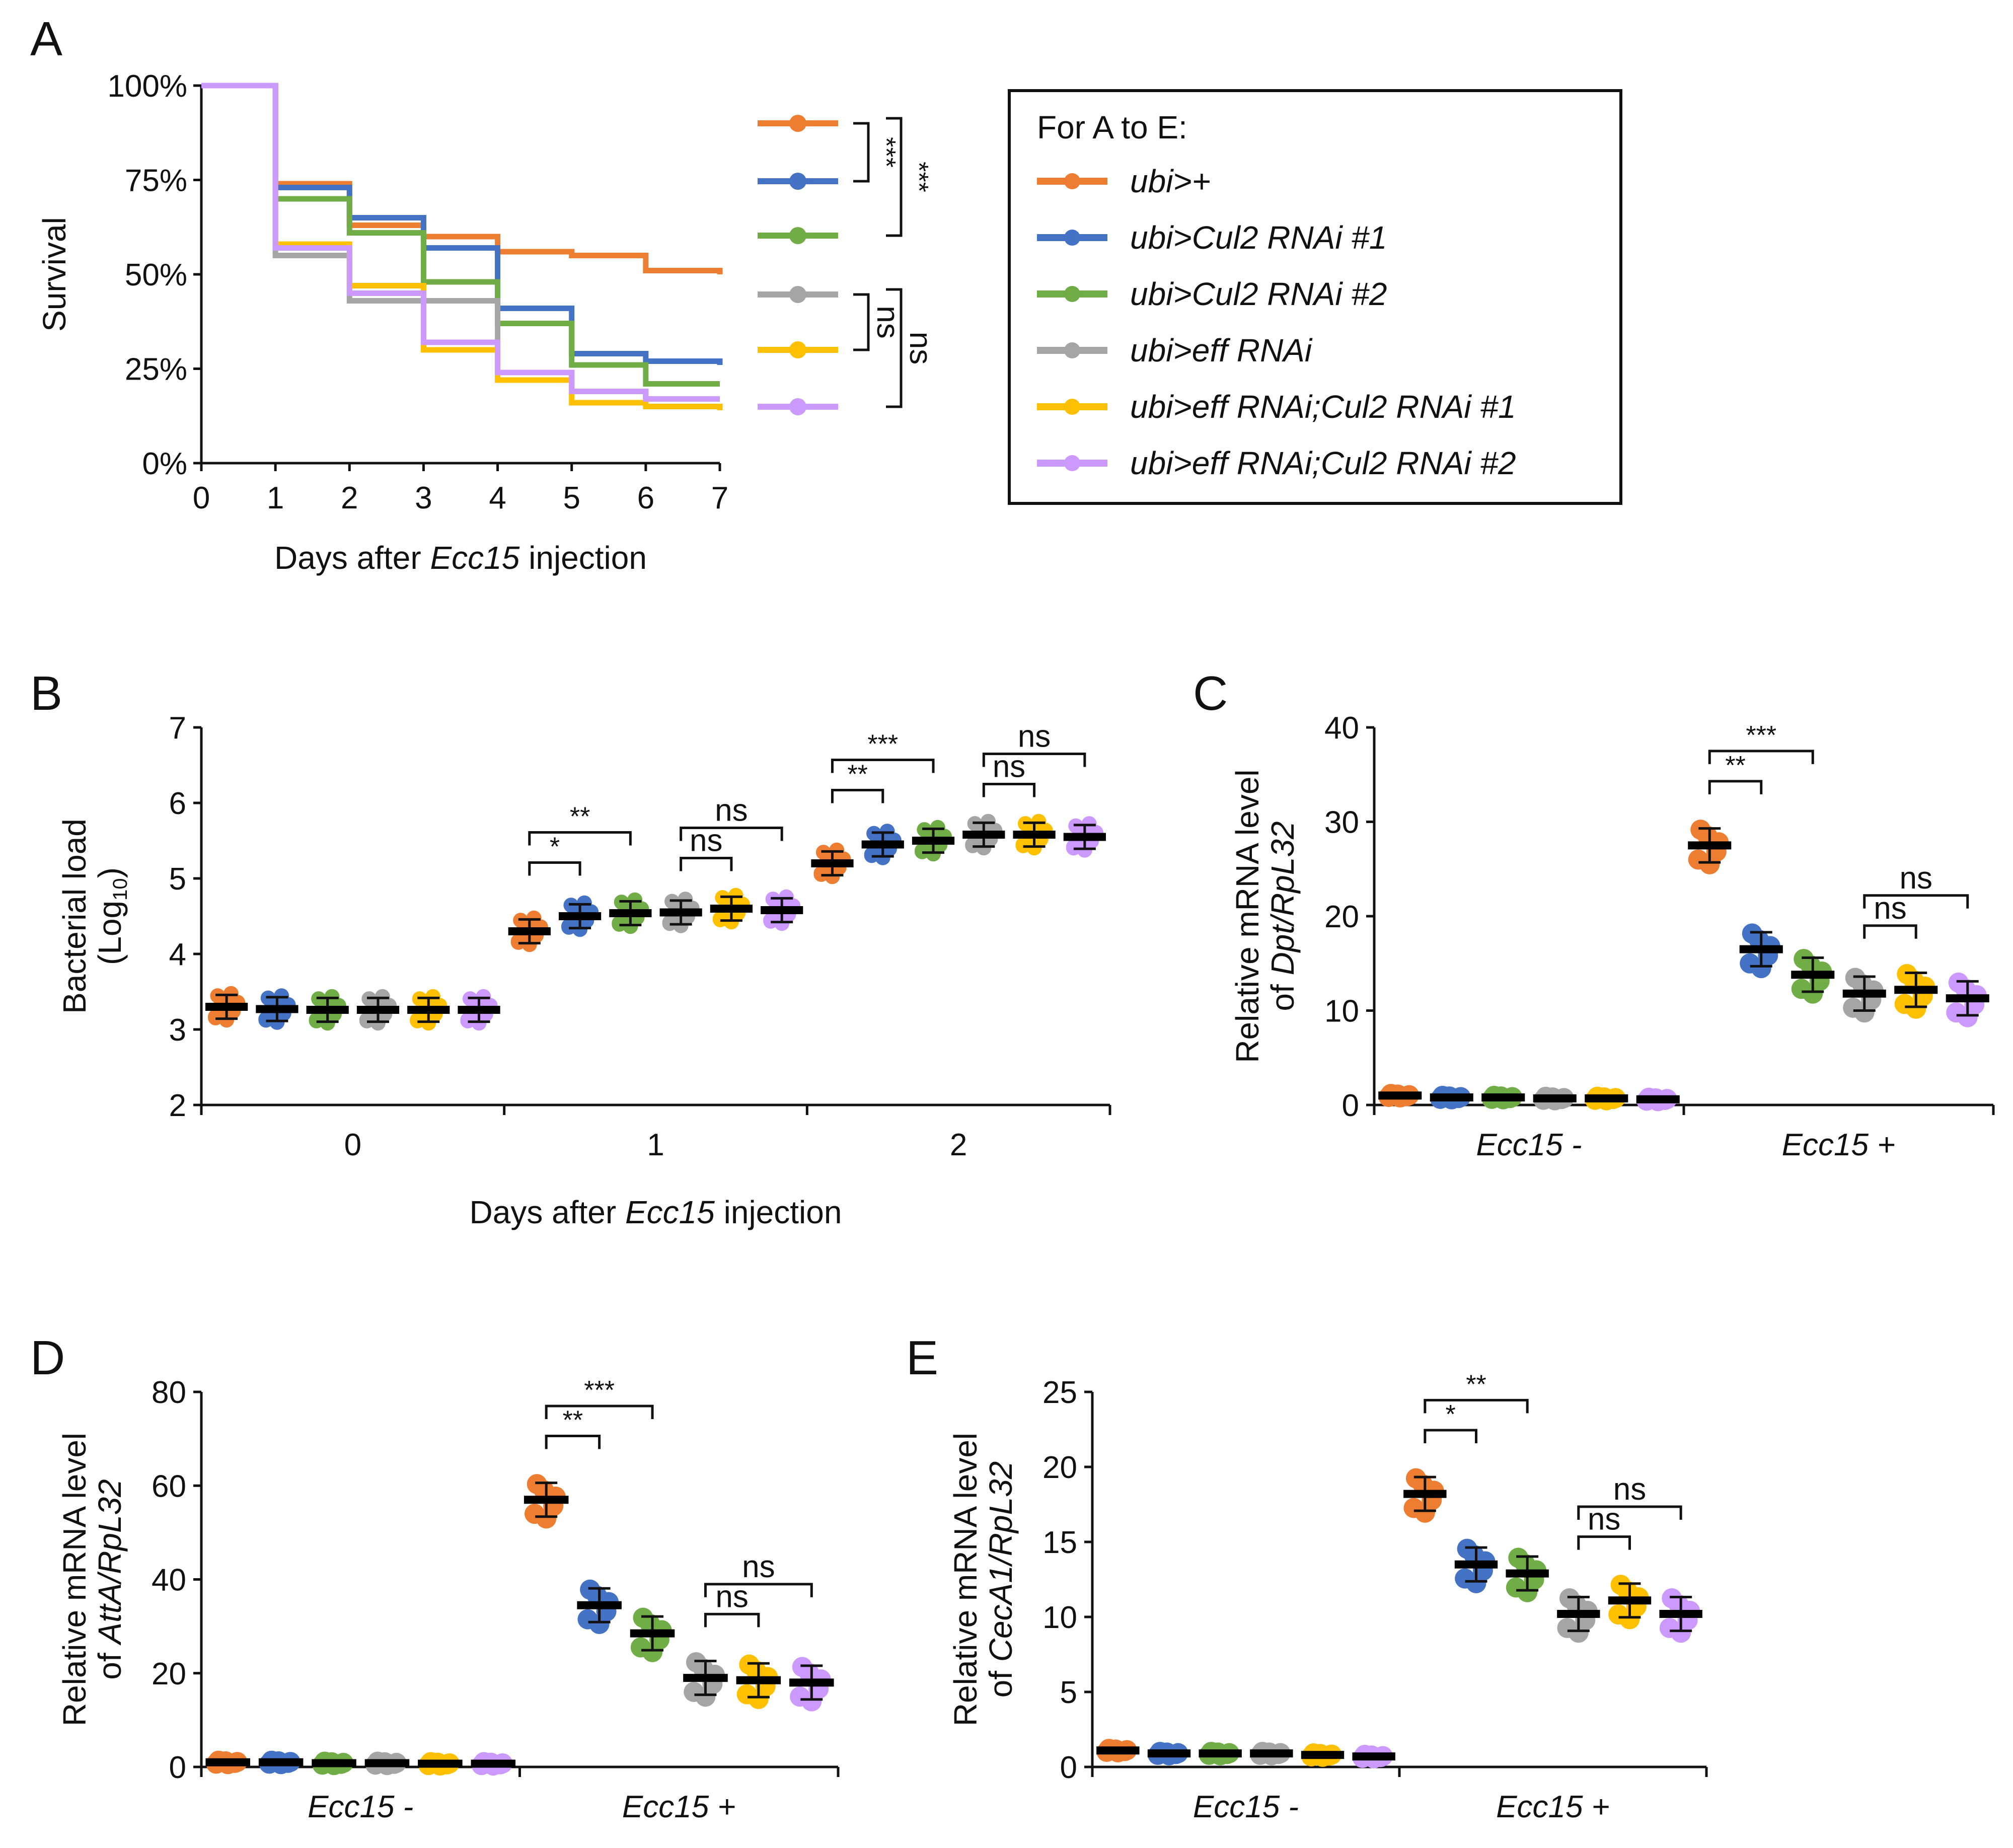 This screenshot has height=1848, width=2013. I want to click on legend-frame, so click(1315, 297).